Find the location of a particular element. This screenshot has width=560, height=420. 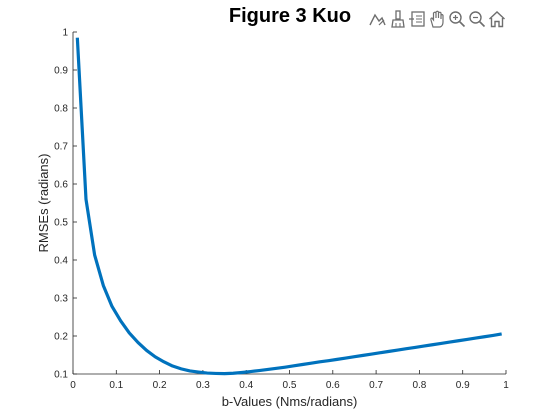

pan-icon is located at coordinates (437, 19).